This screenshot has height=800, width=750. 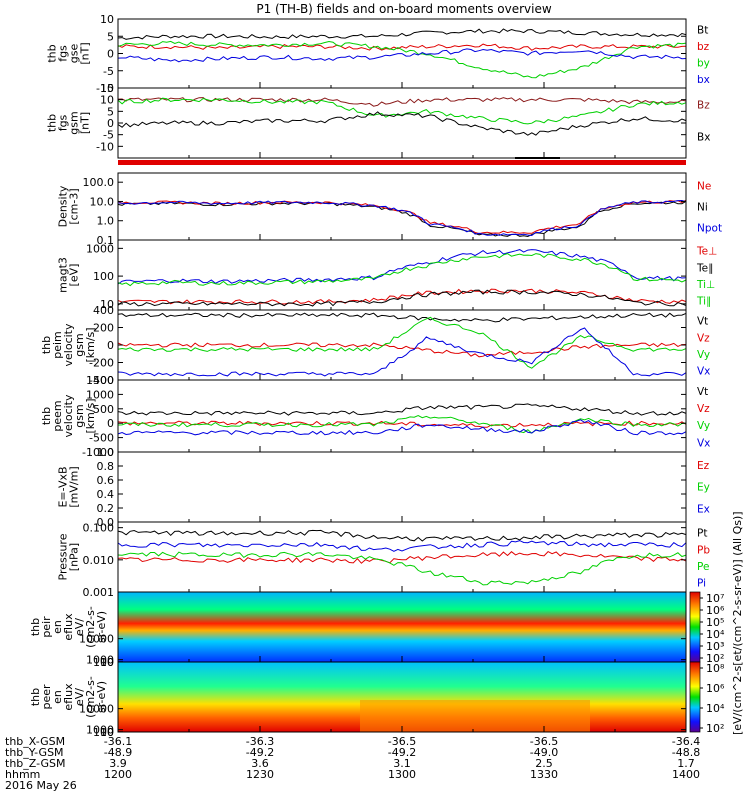 What do you see at coordinates (715, 646) in the screenshot?
I see `colorbar-tick-label: 10³` at bounding box center [715, 646].